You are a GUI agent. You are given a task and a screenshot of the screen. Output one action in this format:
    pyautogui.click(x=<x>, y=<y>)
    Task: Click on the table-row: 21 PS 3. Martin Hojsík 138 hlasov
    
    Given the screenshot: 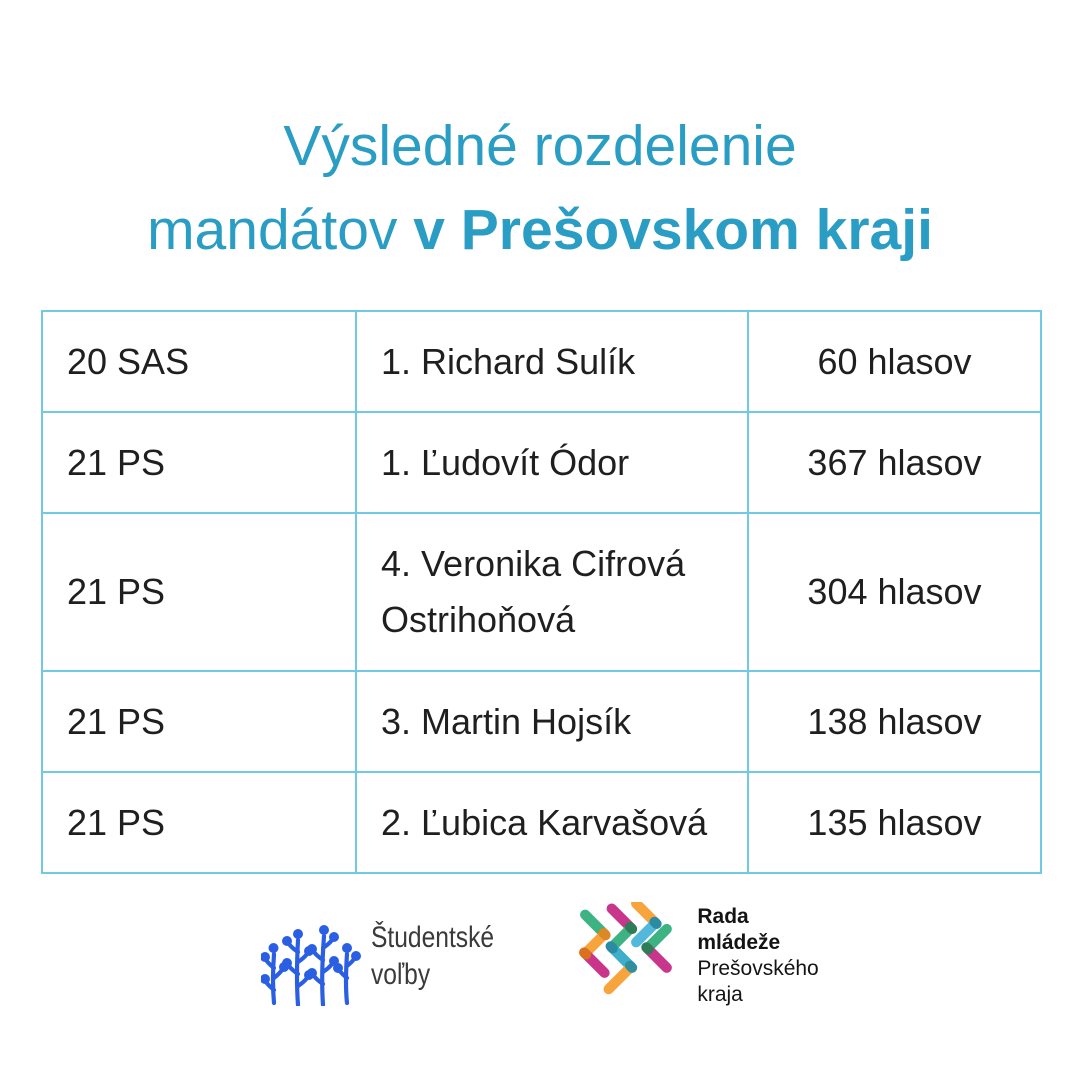 What is the action you would take?
    pyautogui.click(x=541, y=721)
    